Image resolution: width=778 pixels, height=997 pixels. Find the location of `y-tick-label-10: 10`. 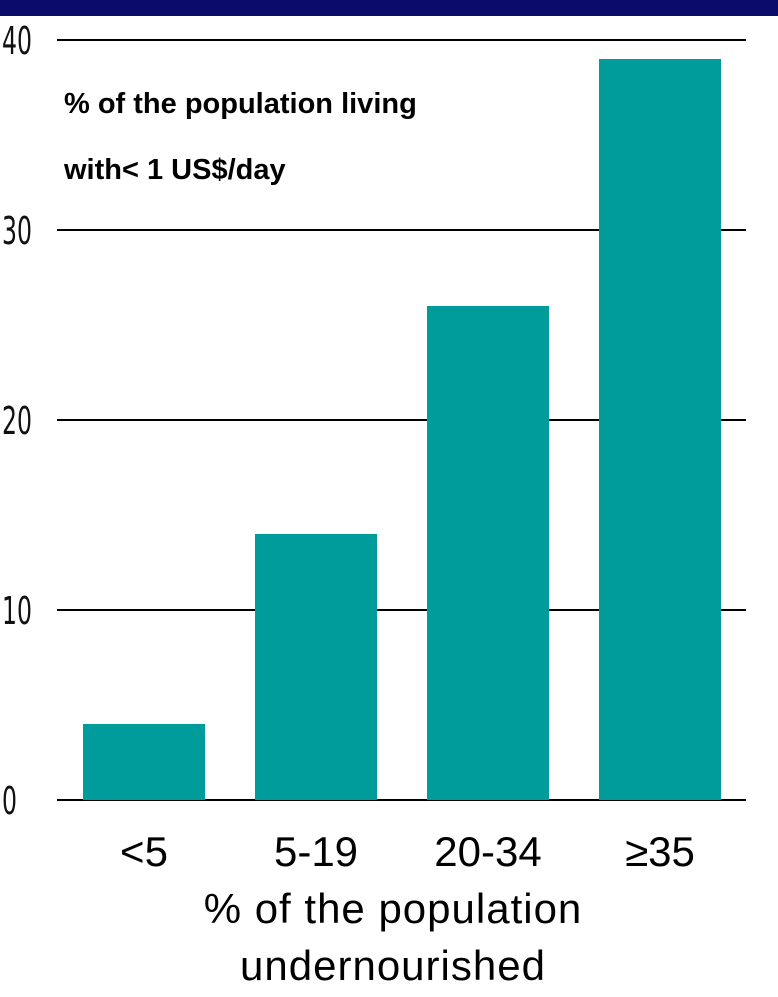

y-tick-label-10: 10 is located at coordinates (17, 611).